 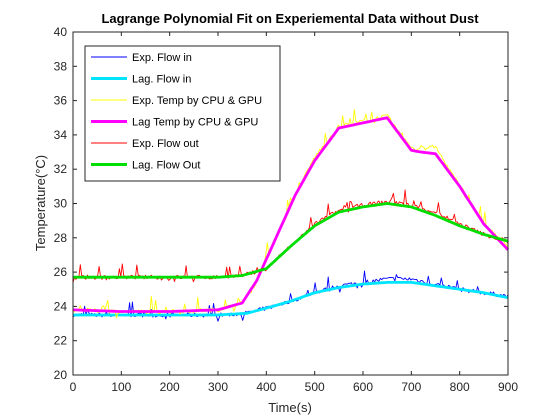 I want to click on y-tick-label: 26, so click(x=61, y=272).